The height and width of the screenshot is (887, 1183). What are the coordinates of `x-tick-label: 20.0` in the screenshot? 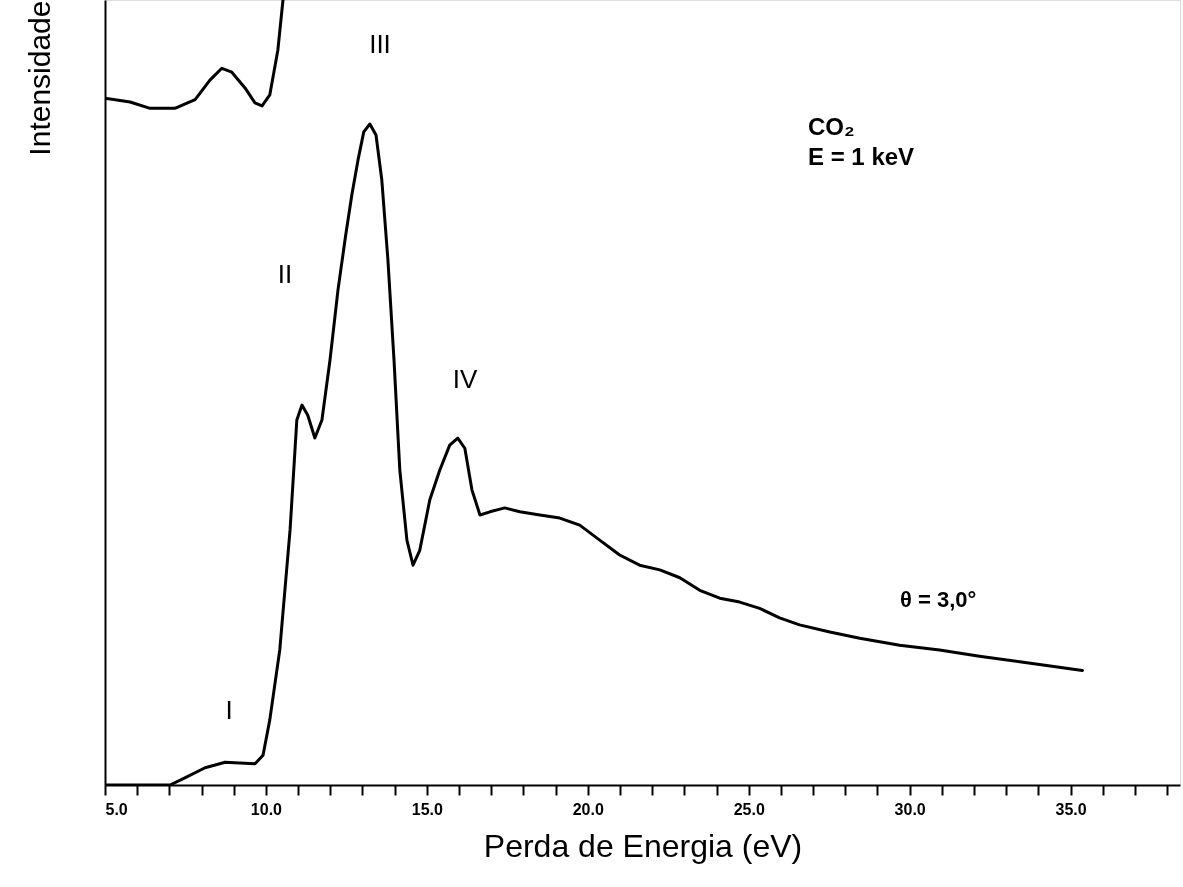 It's located at (588, 809).